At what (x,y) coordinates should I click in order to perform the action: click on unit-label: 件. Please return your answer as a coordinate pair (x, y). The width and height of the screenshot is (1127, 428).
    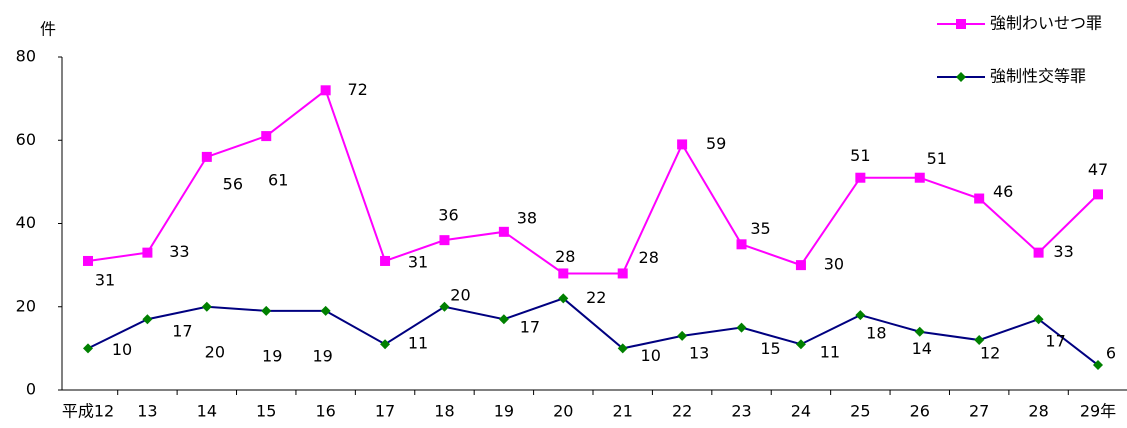
    Looking at the image, I should click on (48, 29).